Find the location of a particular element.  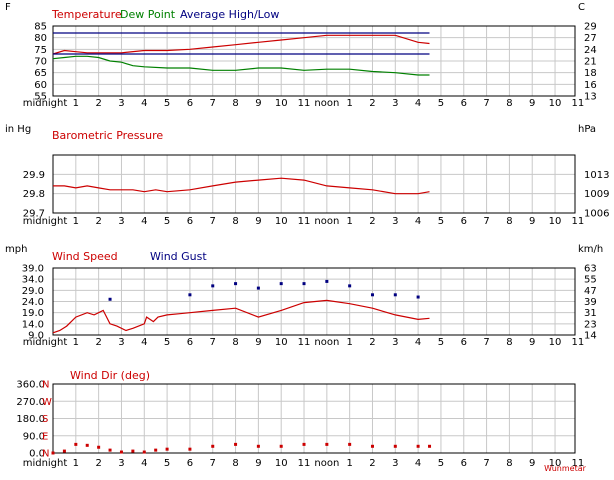

y-tick-label-right: 21 is located at coordinates (590, 62).